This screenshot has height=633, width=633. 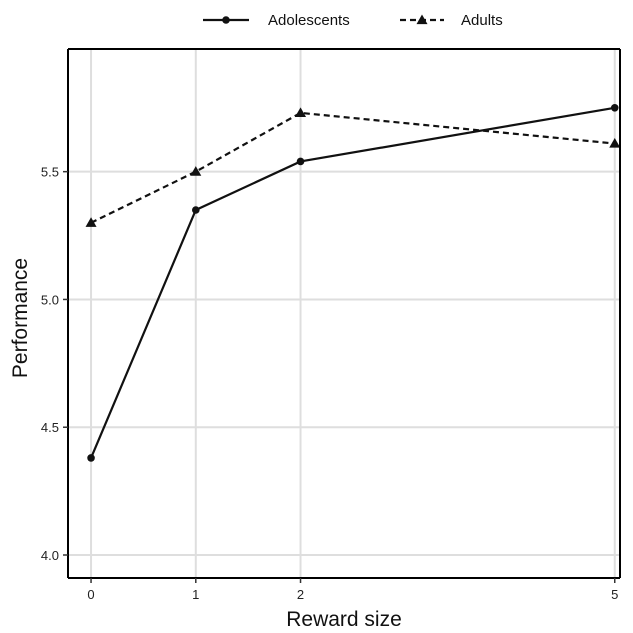 What do you see at coordinates (50, 427) in the screenshot?
I see `y-tick-label-1: 4.5` at bounding box center [50, 427].